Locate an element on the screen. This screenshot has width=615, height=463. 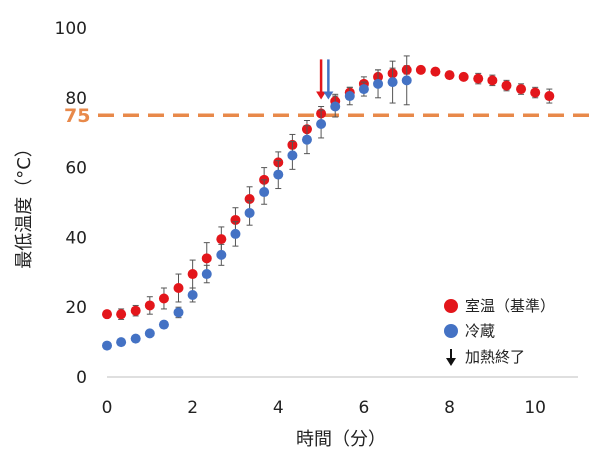
legend: 室温（基準） 冷蔵 加熱終了 is located at coordinates (499, 331).